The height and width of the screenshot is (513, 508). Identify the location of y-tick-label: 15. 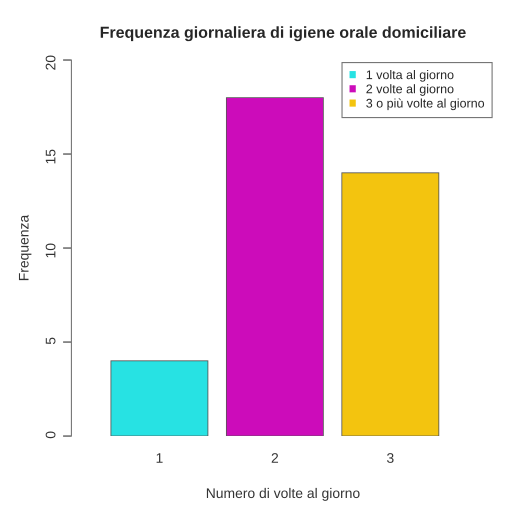
(51, 157).